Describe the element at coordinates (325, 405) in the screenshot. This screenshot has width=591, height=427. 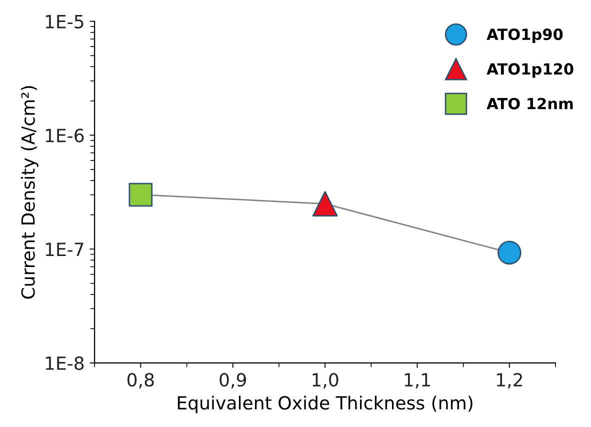
I see `x-axis-title: Equivalent Oxide Thickness (nm)` at that location.